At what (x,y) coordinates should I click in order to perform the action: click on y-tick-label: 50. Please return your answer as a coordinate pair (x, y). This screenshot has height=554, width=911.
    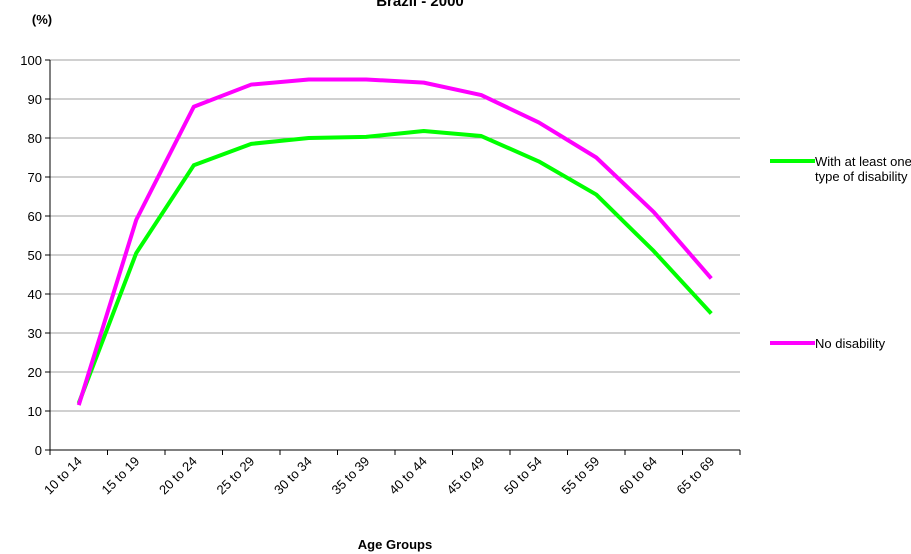
    Looking at the image, I should click on (35, 255).